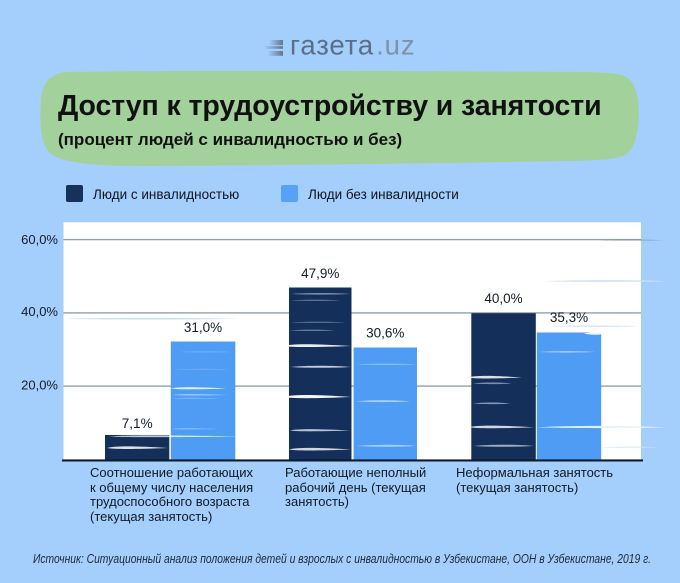 The image size is (680, 583). Describe the element at coordinates (39, 385) in the screenshot. I see `svg-text: 20,0%` at that location.